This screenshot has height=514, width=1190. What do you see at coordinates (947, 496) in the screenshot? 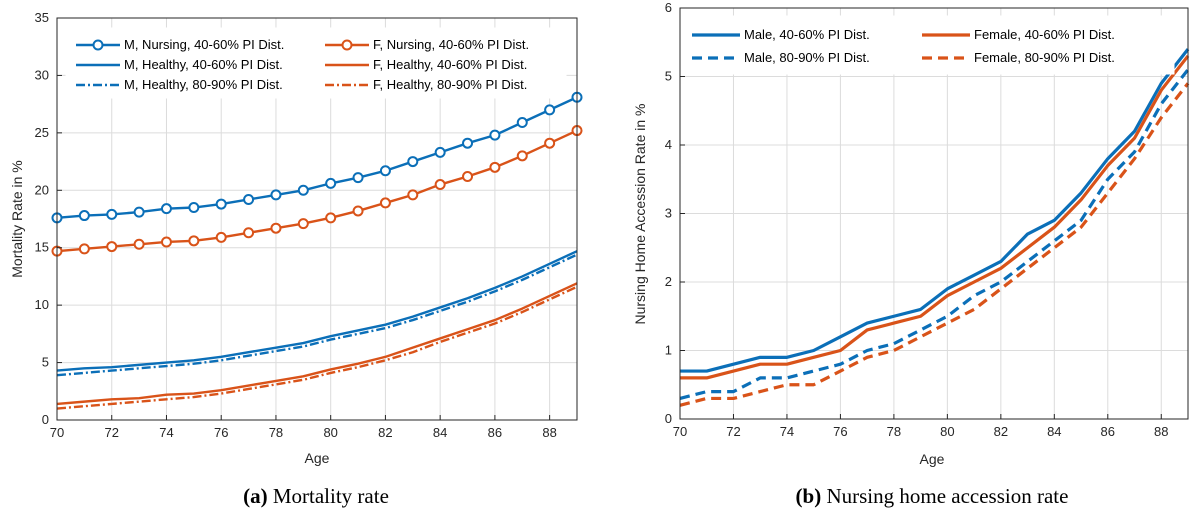
I see `caption-b-text: Nursing home accession rate` at bounding box center [947, 496].